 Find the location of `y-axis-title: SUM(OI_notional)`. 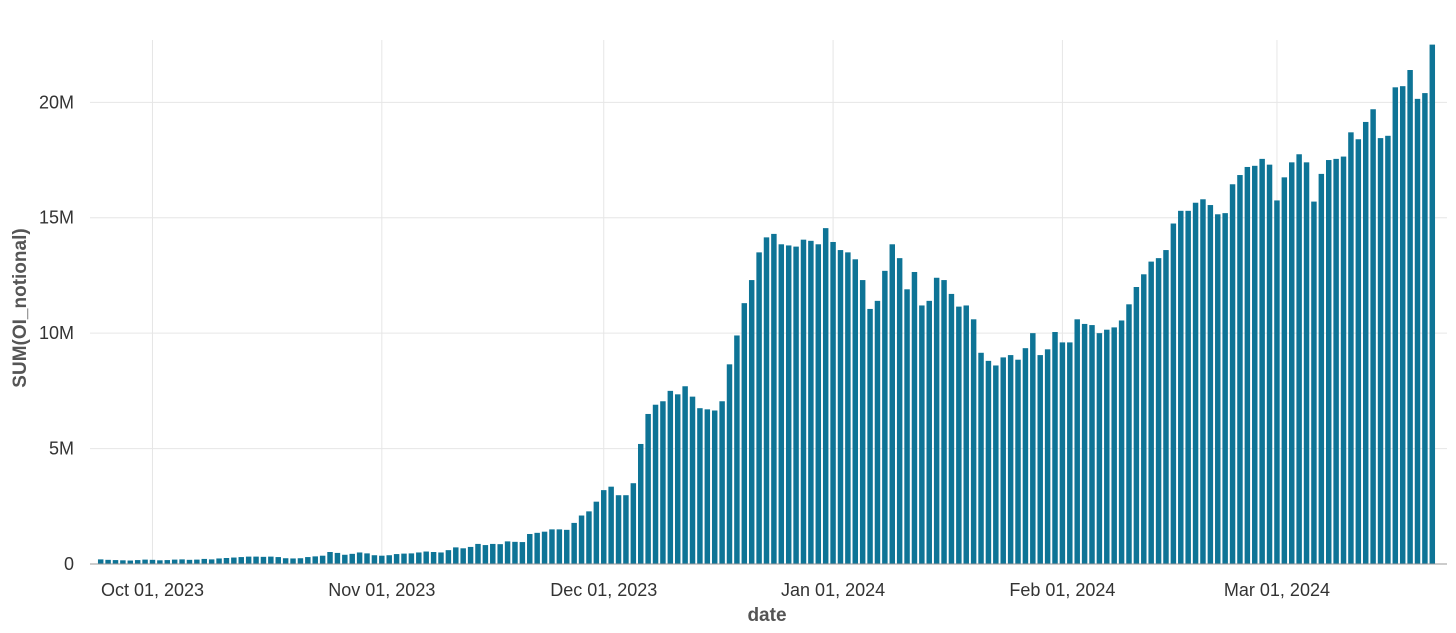

y-axis-title: SUM(OI_notional) is located at coordinates (20, 307).